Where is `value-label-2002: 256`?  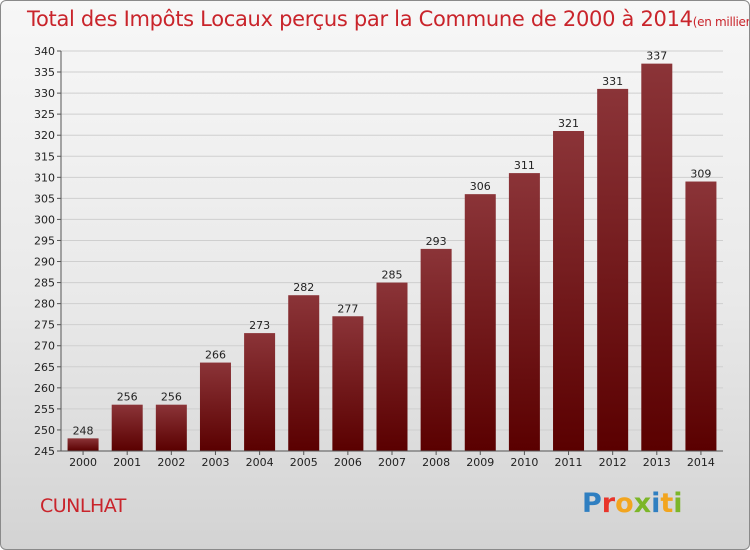
value-label-2002: 256 is located at coordinates (171, 397).